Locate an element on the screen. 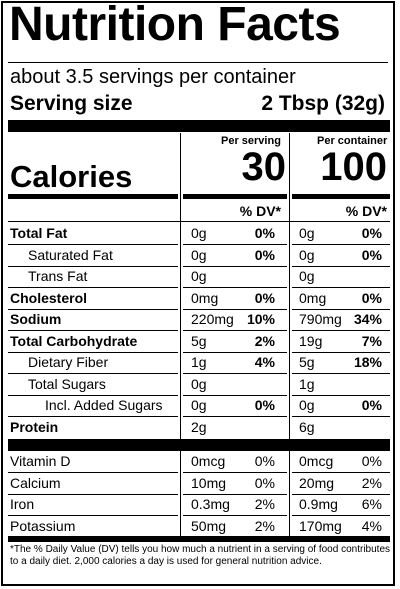 The width and height of the screenshot is (400, 589). serving-amount: 0.3mg is located at coordinates (210, 504).